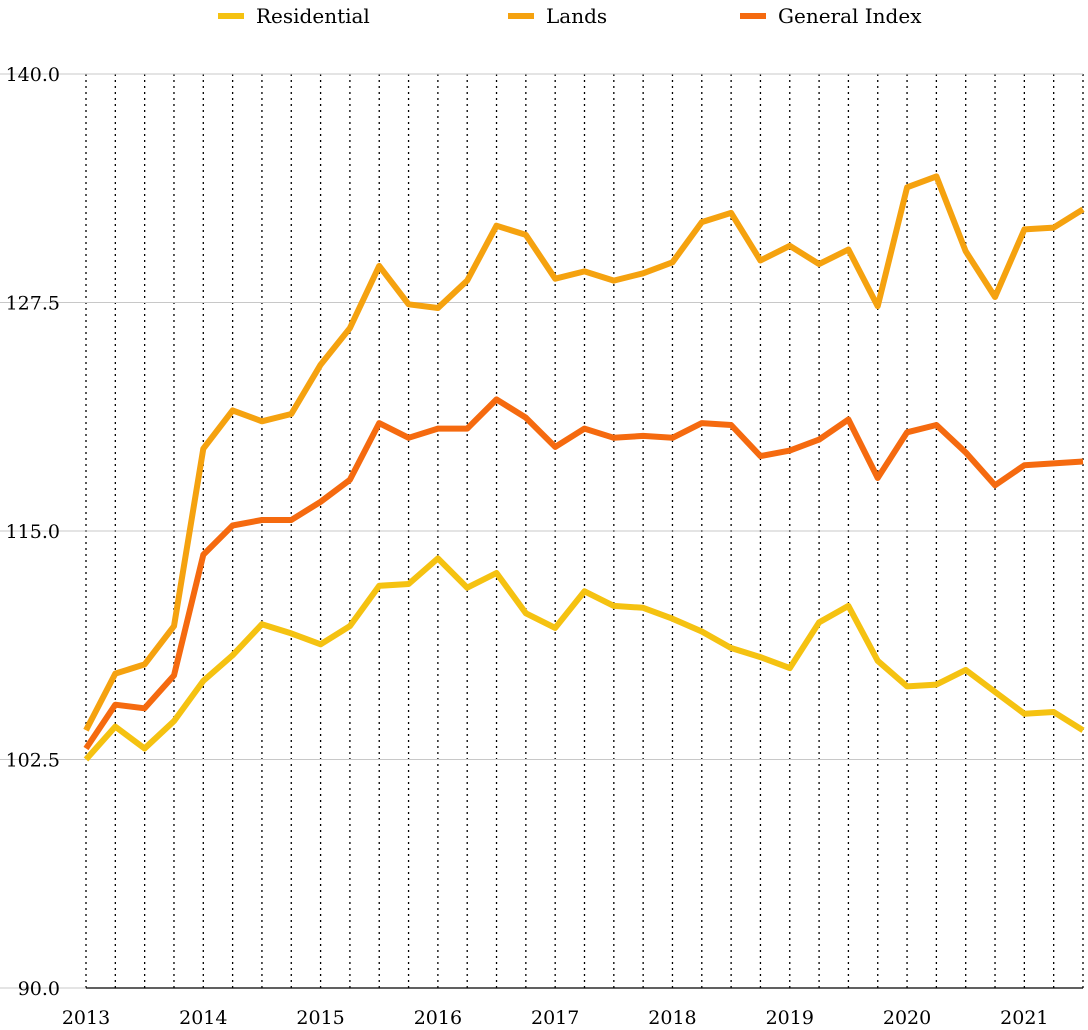 The width and height of the screenshot is (1088, 1030). Describe the element at coordinates (313, 16) in the screenshot. I see `legend-label-residential: Residential` at that location.